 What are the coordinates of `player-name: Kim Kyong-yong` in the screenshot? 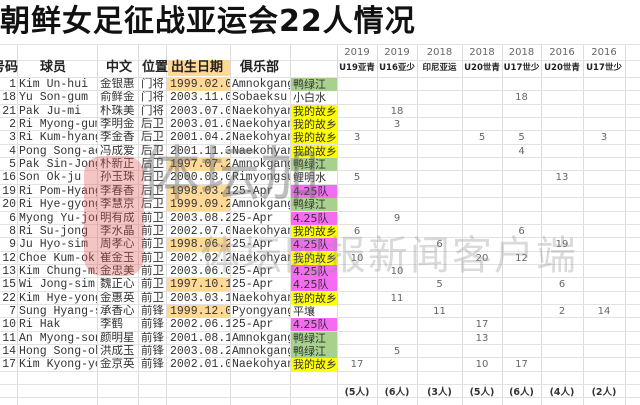 It's located at (58, 364).